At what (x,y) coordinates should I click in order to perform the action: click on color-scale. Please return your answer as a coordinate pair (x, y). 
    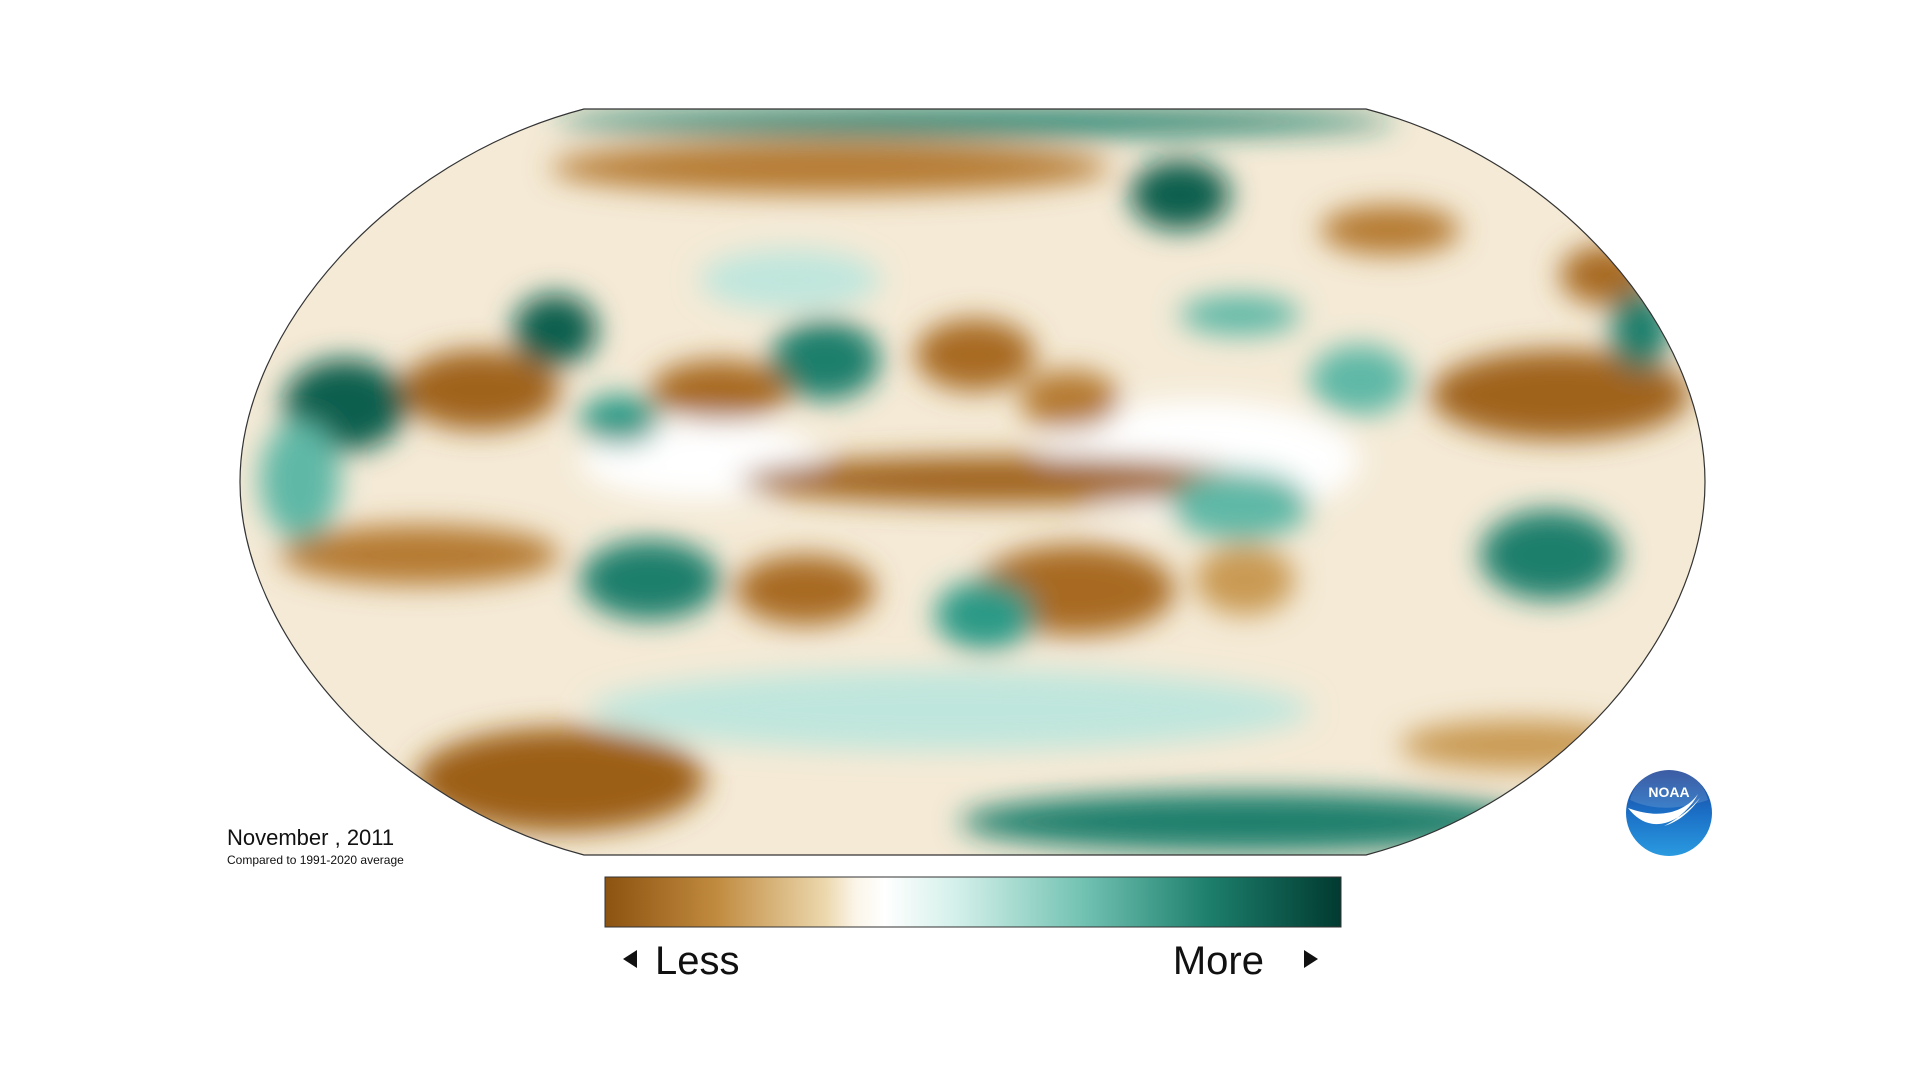
    Looking at the image, I should click on (973, 902).